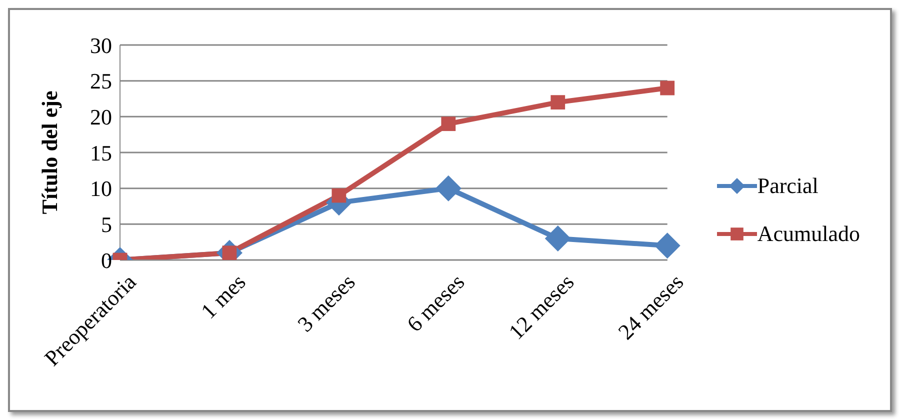 This screenshot has height=419, width=899. Describe the element at coordinates (787, 186) in the screenshot. I see `legend-label: Parcial` at that location.